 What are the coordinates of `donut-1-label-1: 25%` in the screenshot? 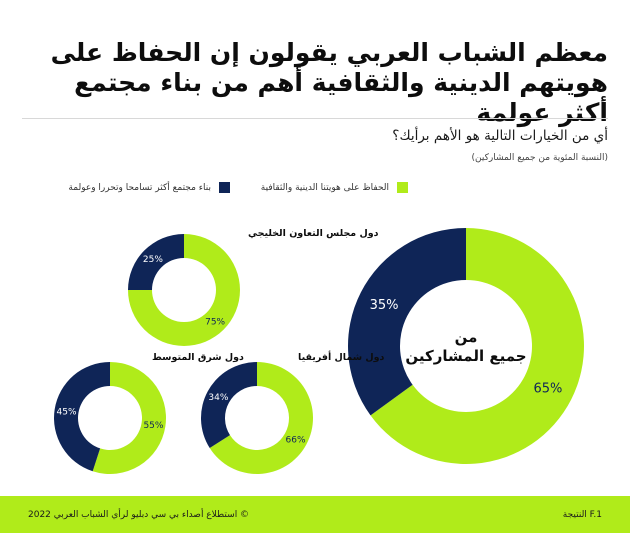 It's located at (153, 260).